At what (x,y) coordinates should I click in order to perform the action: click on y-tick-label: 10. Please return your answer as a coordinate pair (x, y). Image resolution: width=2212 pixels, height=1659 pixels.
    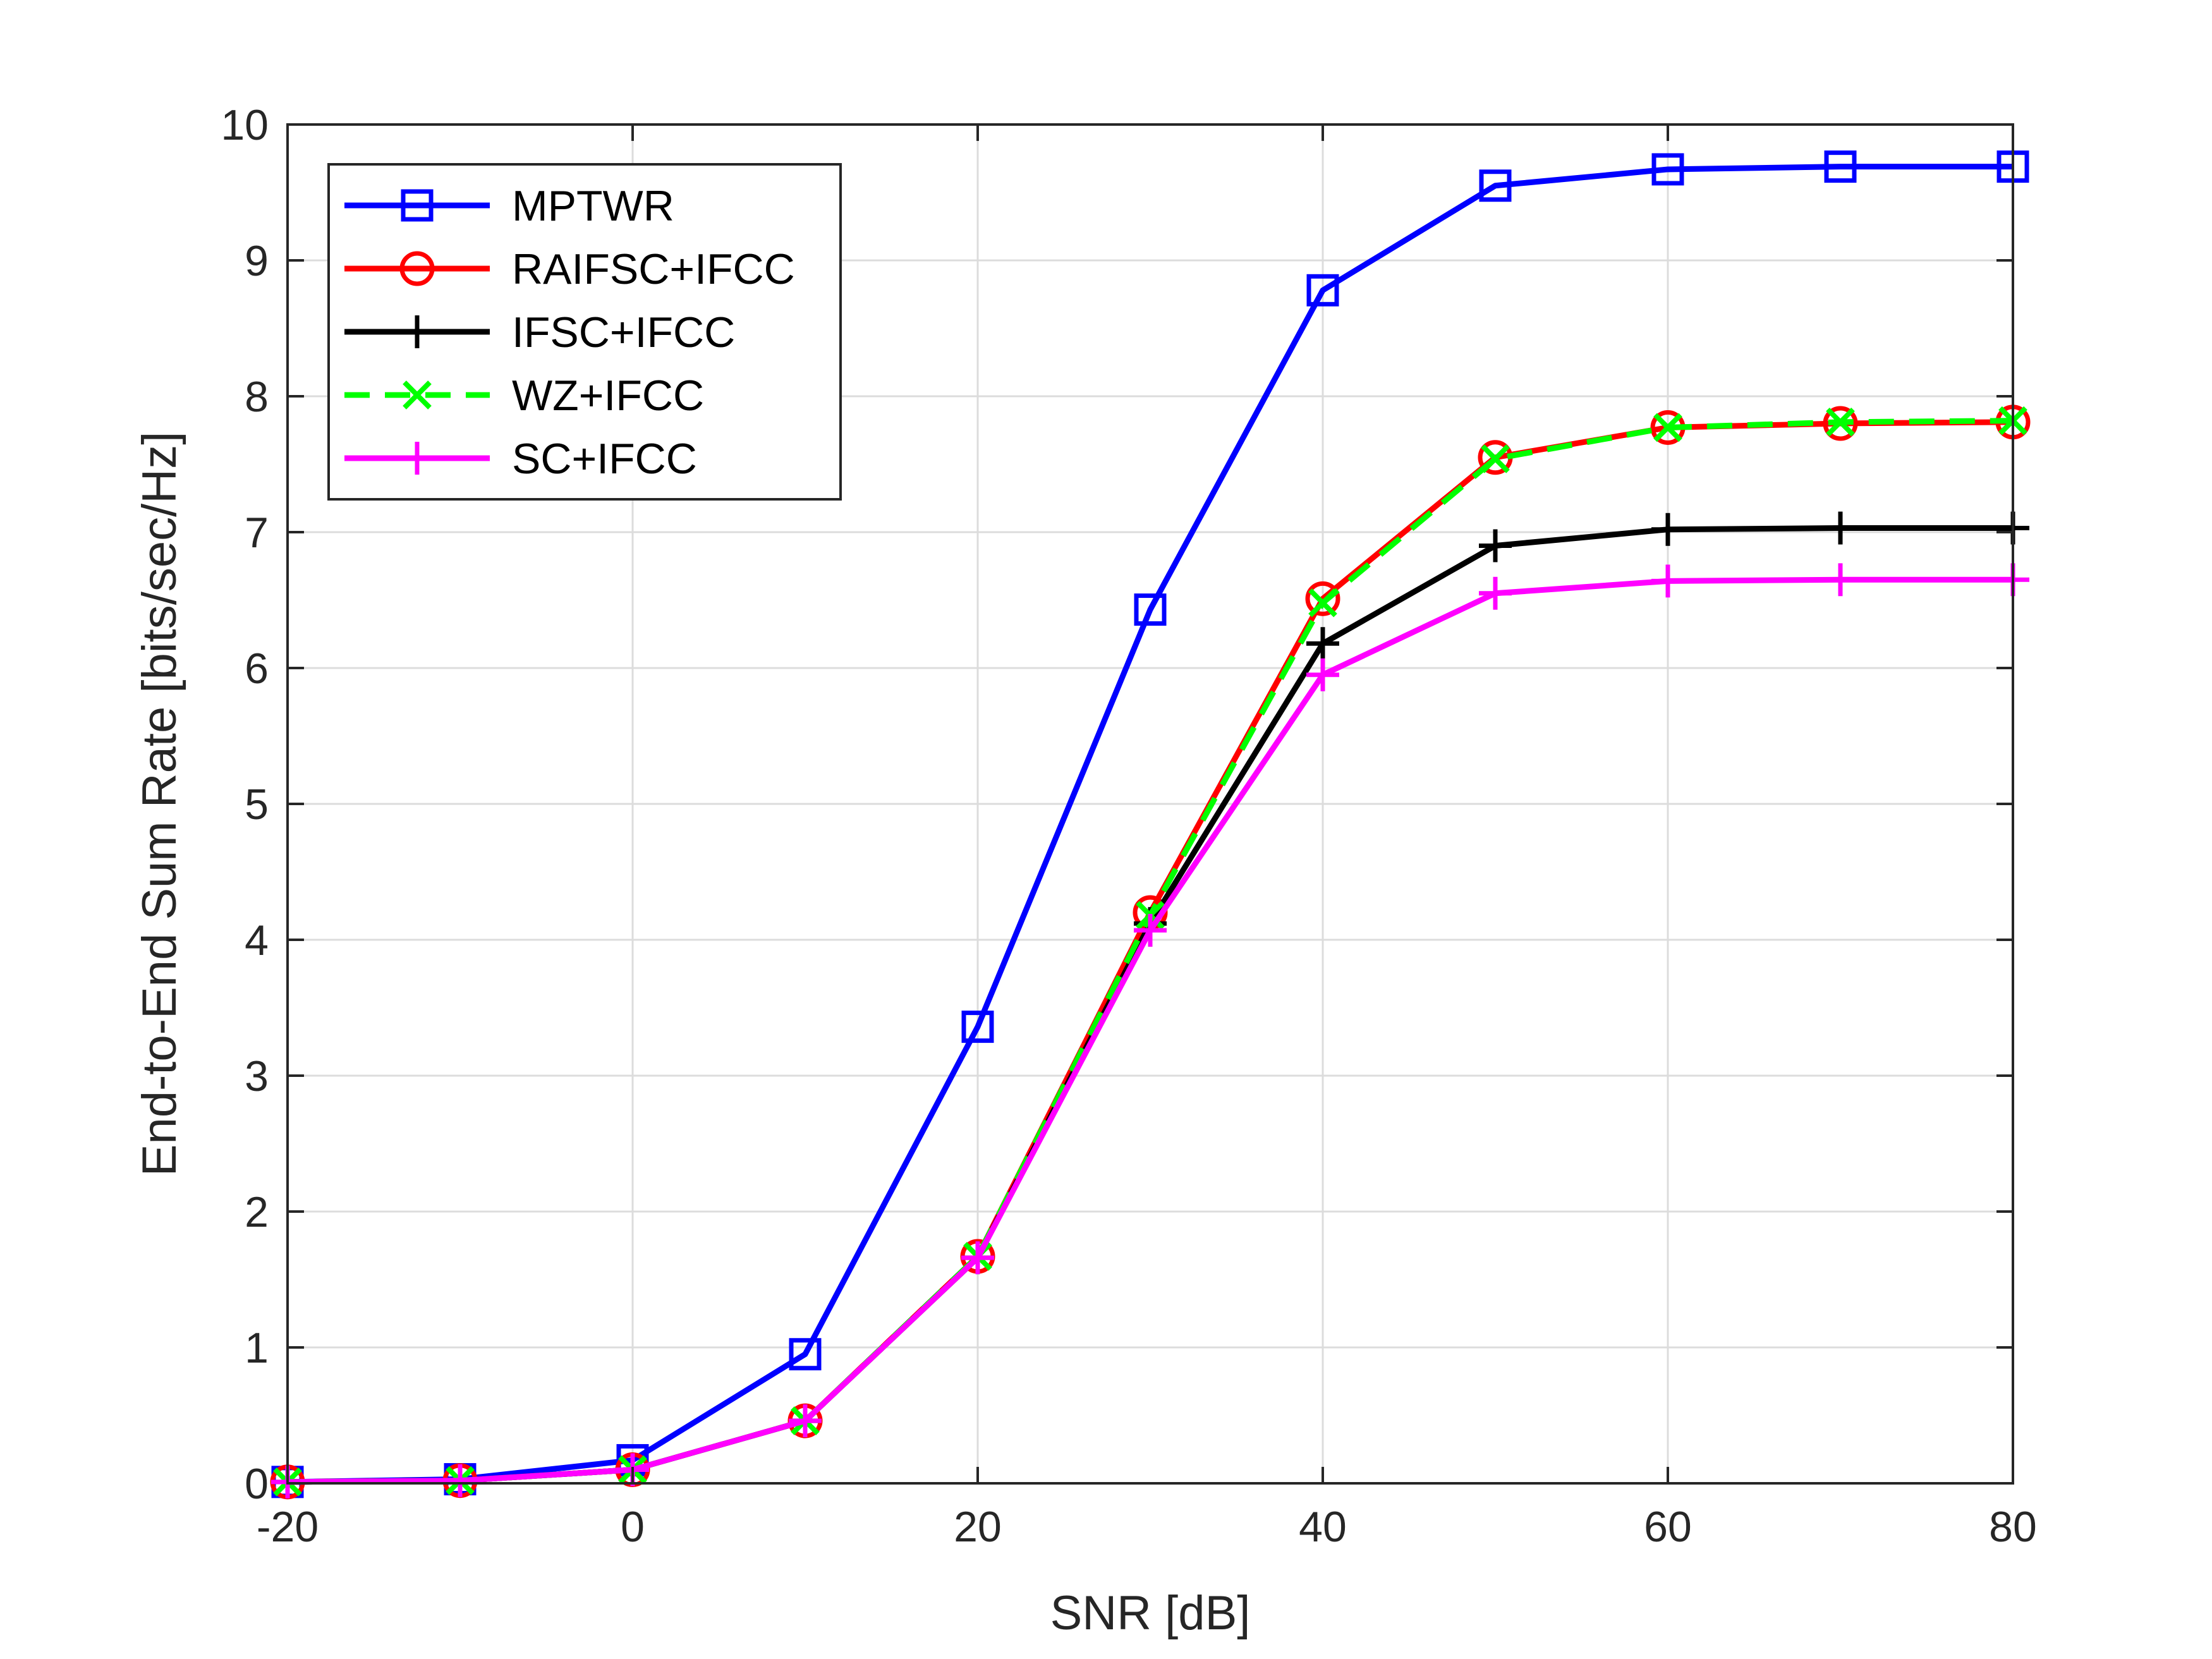
    Looking at the image, I should click on (245, 125).